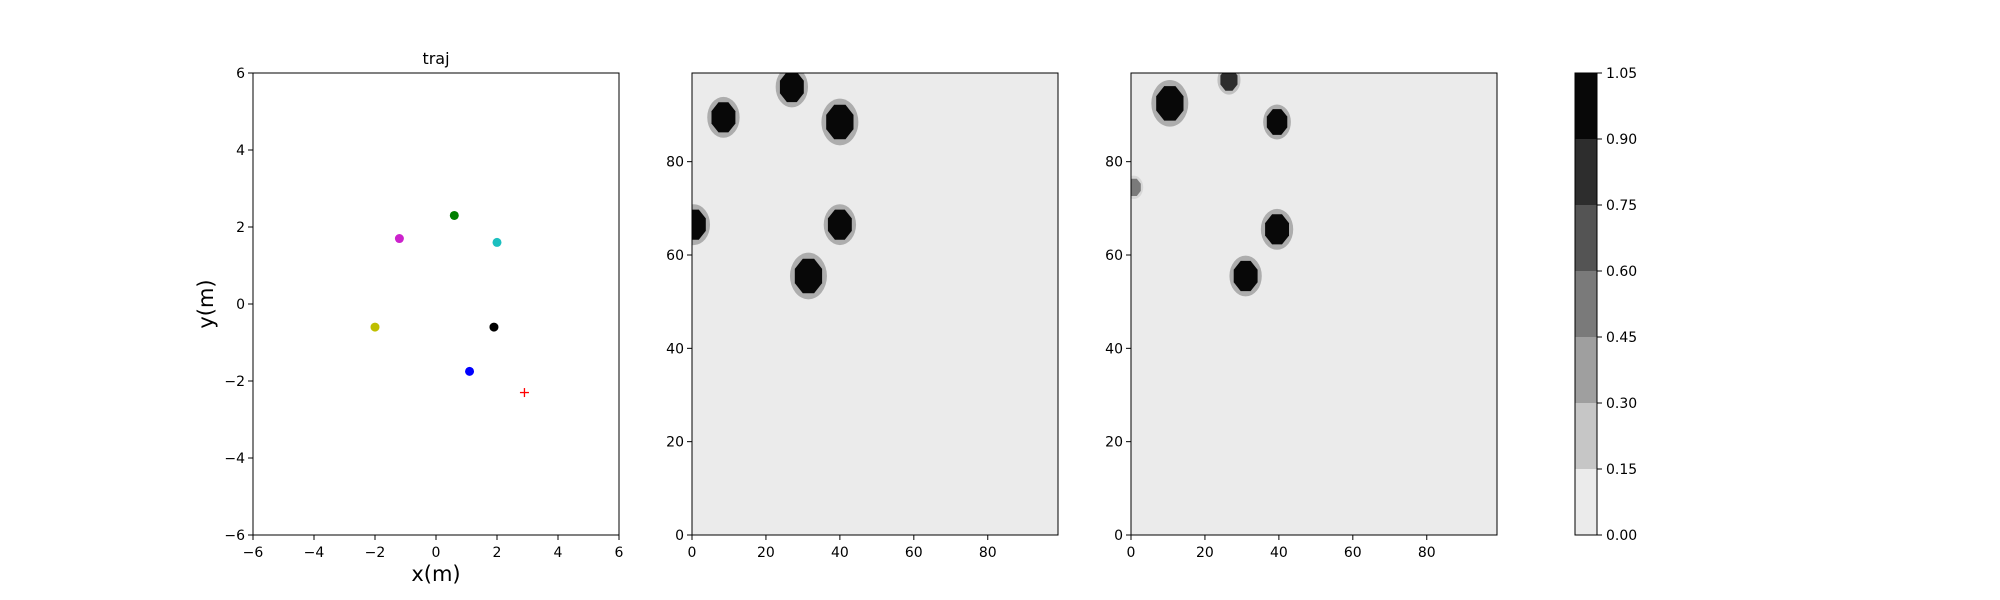 This screenshot has width=2000, height=600. I want to click on occ-b-x-tick-label: 0, so click(1131, 553).